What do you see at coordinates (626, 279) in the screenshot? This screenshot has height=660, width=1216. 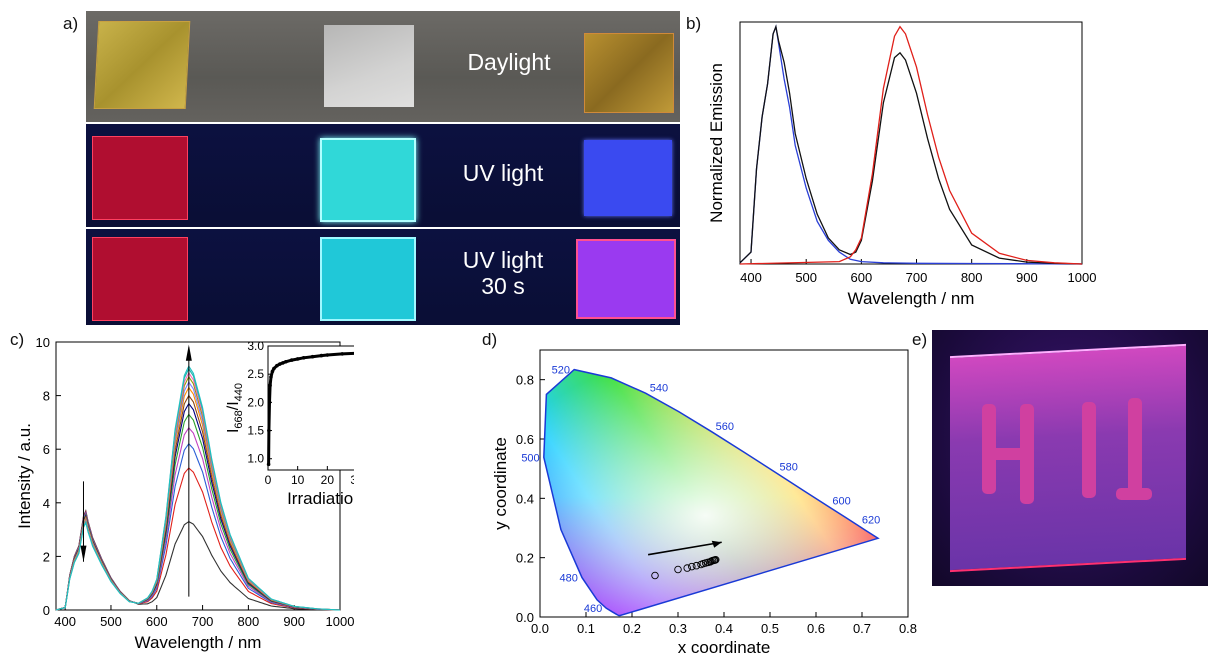 I see `film-purple-right` at bounding box center [626, 279].